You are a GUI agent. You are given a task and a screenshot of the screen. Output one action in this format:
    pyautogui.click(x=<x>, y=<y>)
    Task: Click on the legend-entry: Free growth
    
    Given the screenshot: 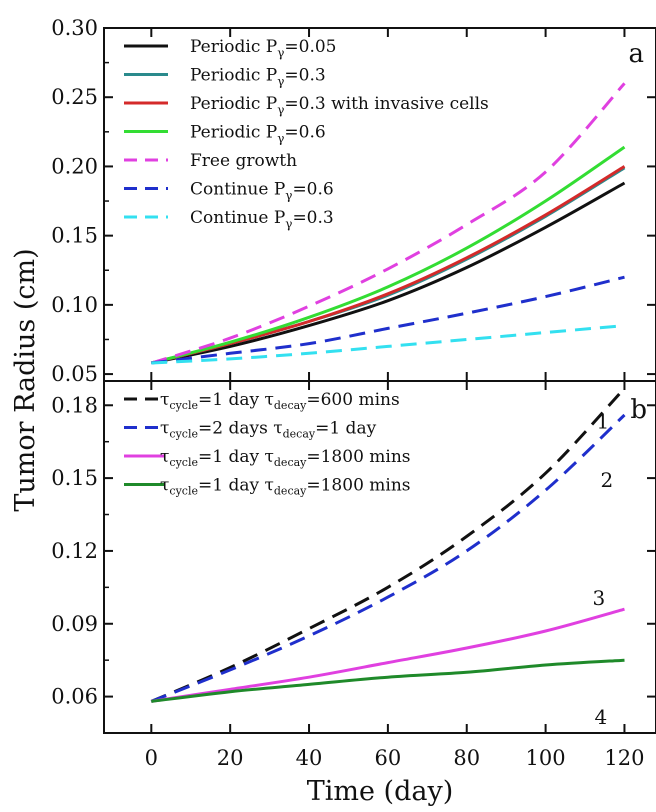 What is the action you would take?
    pyautogui.click(x=243, y=161)
    